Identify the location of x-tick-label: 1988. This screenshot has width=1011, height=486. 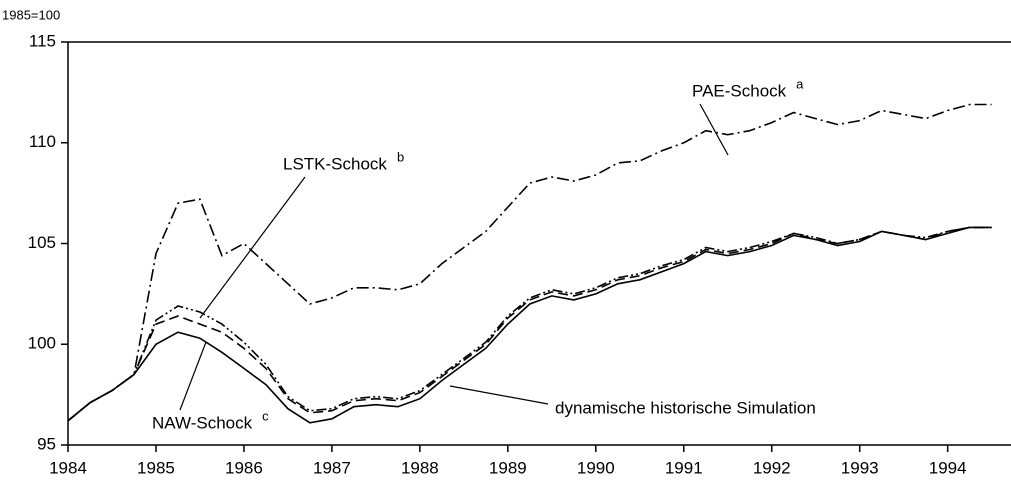
(420, 467).